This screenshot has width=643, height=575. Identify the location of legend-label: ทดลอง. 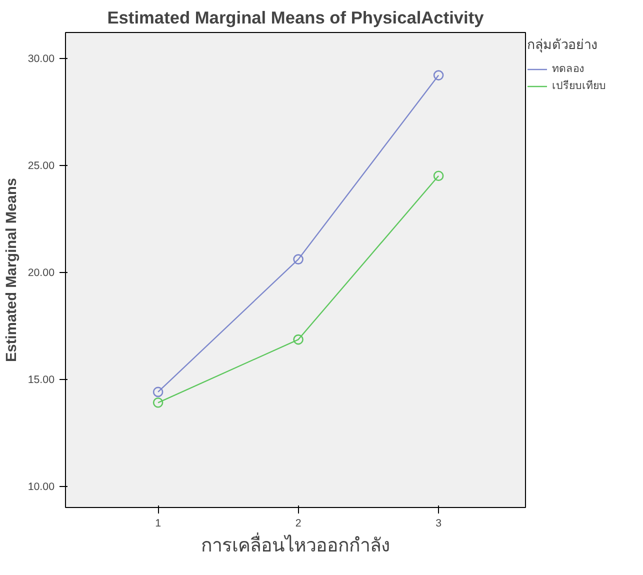
(568, 69).